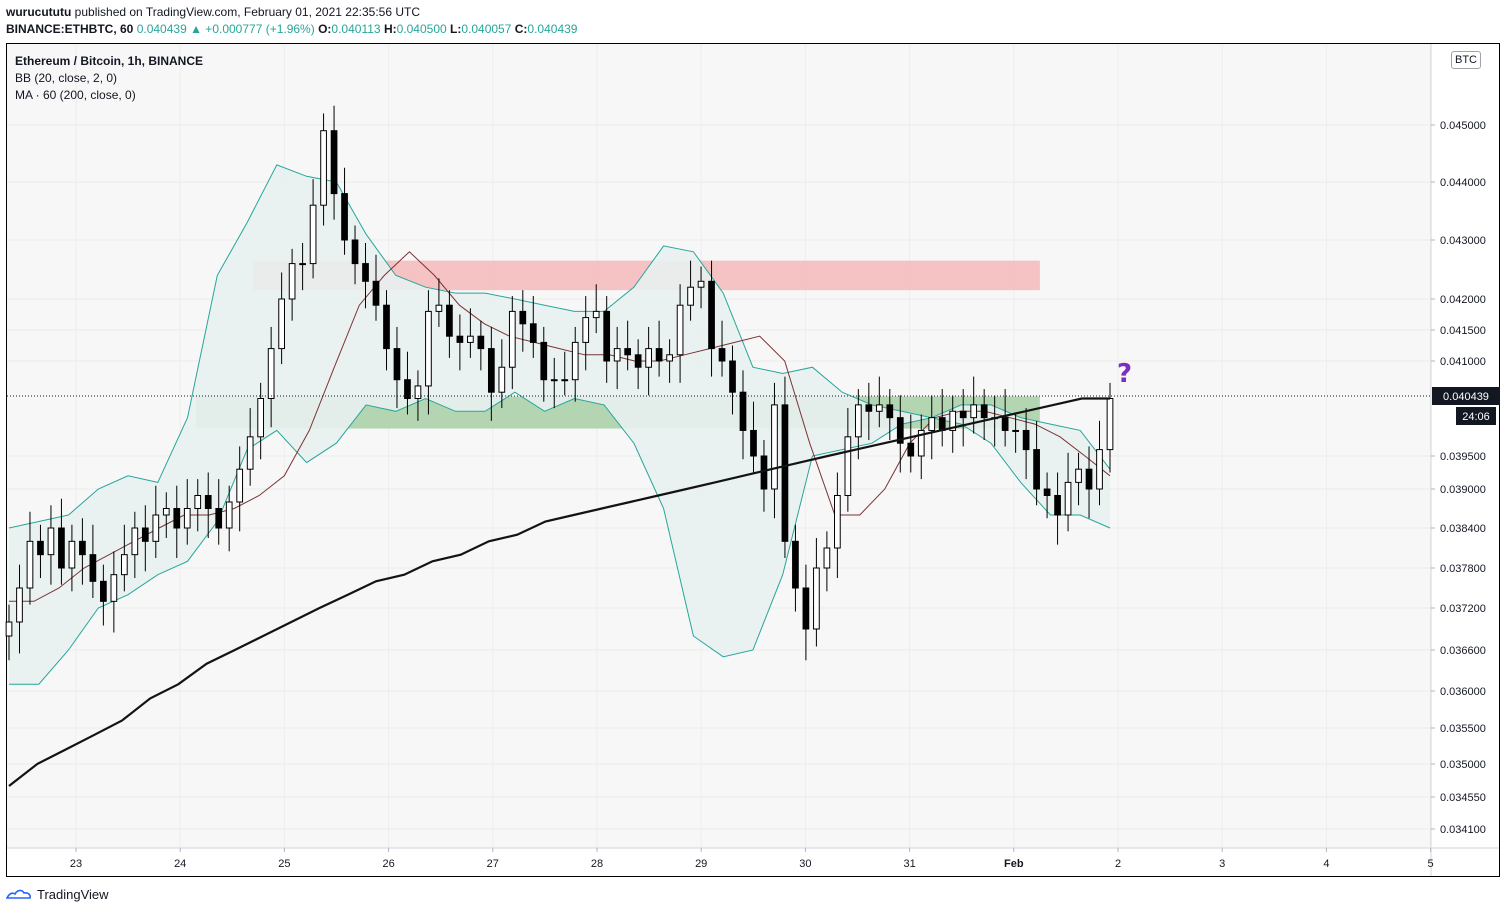  Describe the element at coordinates (1463, 651) in the screenshot. I see `y-tick-label: 0.036600` at that location.